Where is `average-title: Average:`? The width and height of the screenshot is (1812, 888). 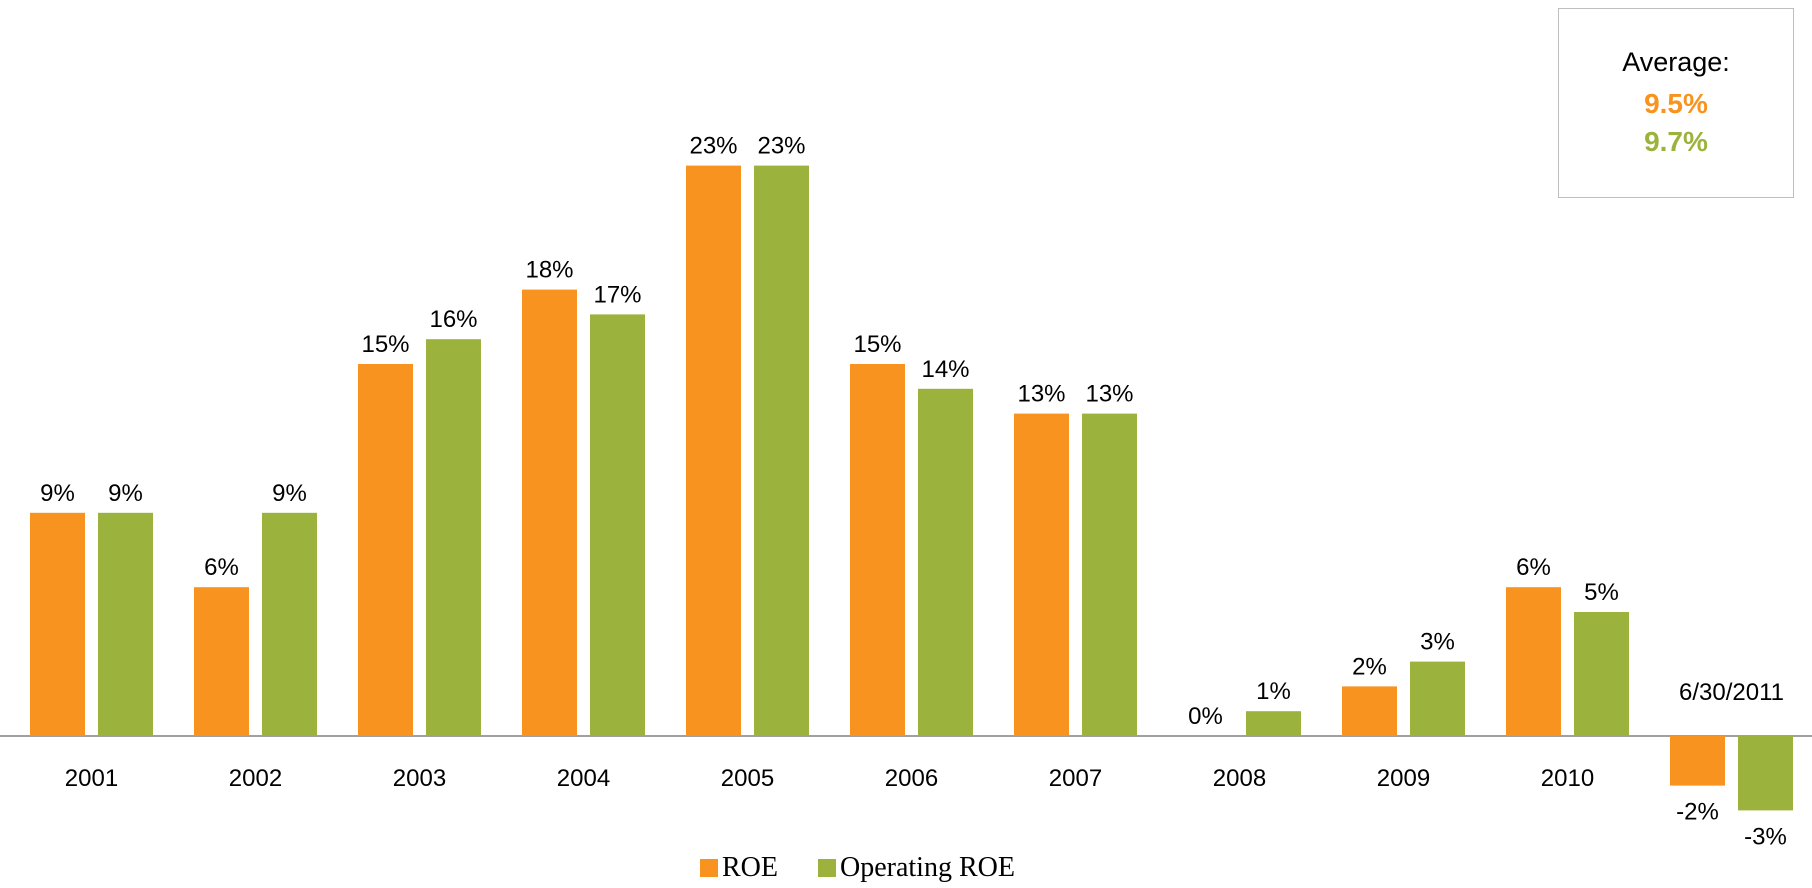
average-title: Average: is located at coordinates (1676, 62).